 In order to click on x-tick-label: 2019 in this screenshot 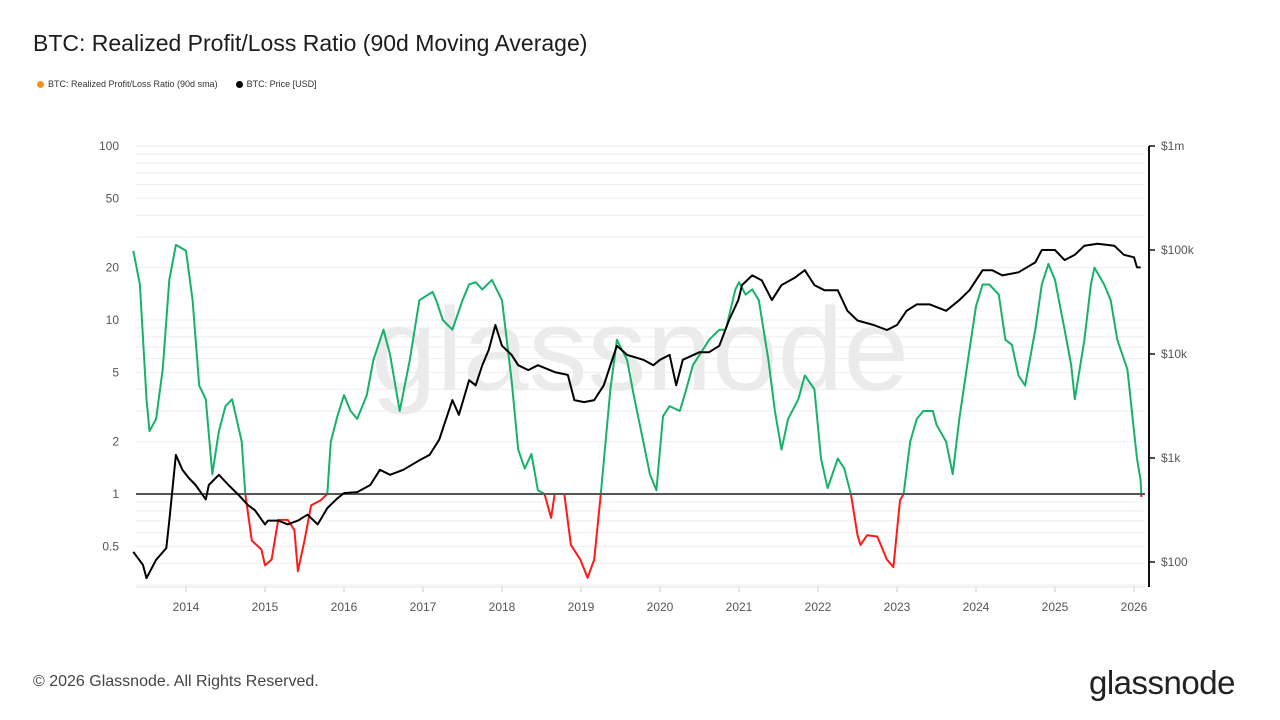, I will do `click(581, 607)`.